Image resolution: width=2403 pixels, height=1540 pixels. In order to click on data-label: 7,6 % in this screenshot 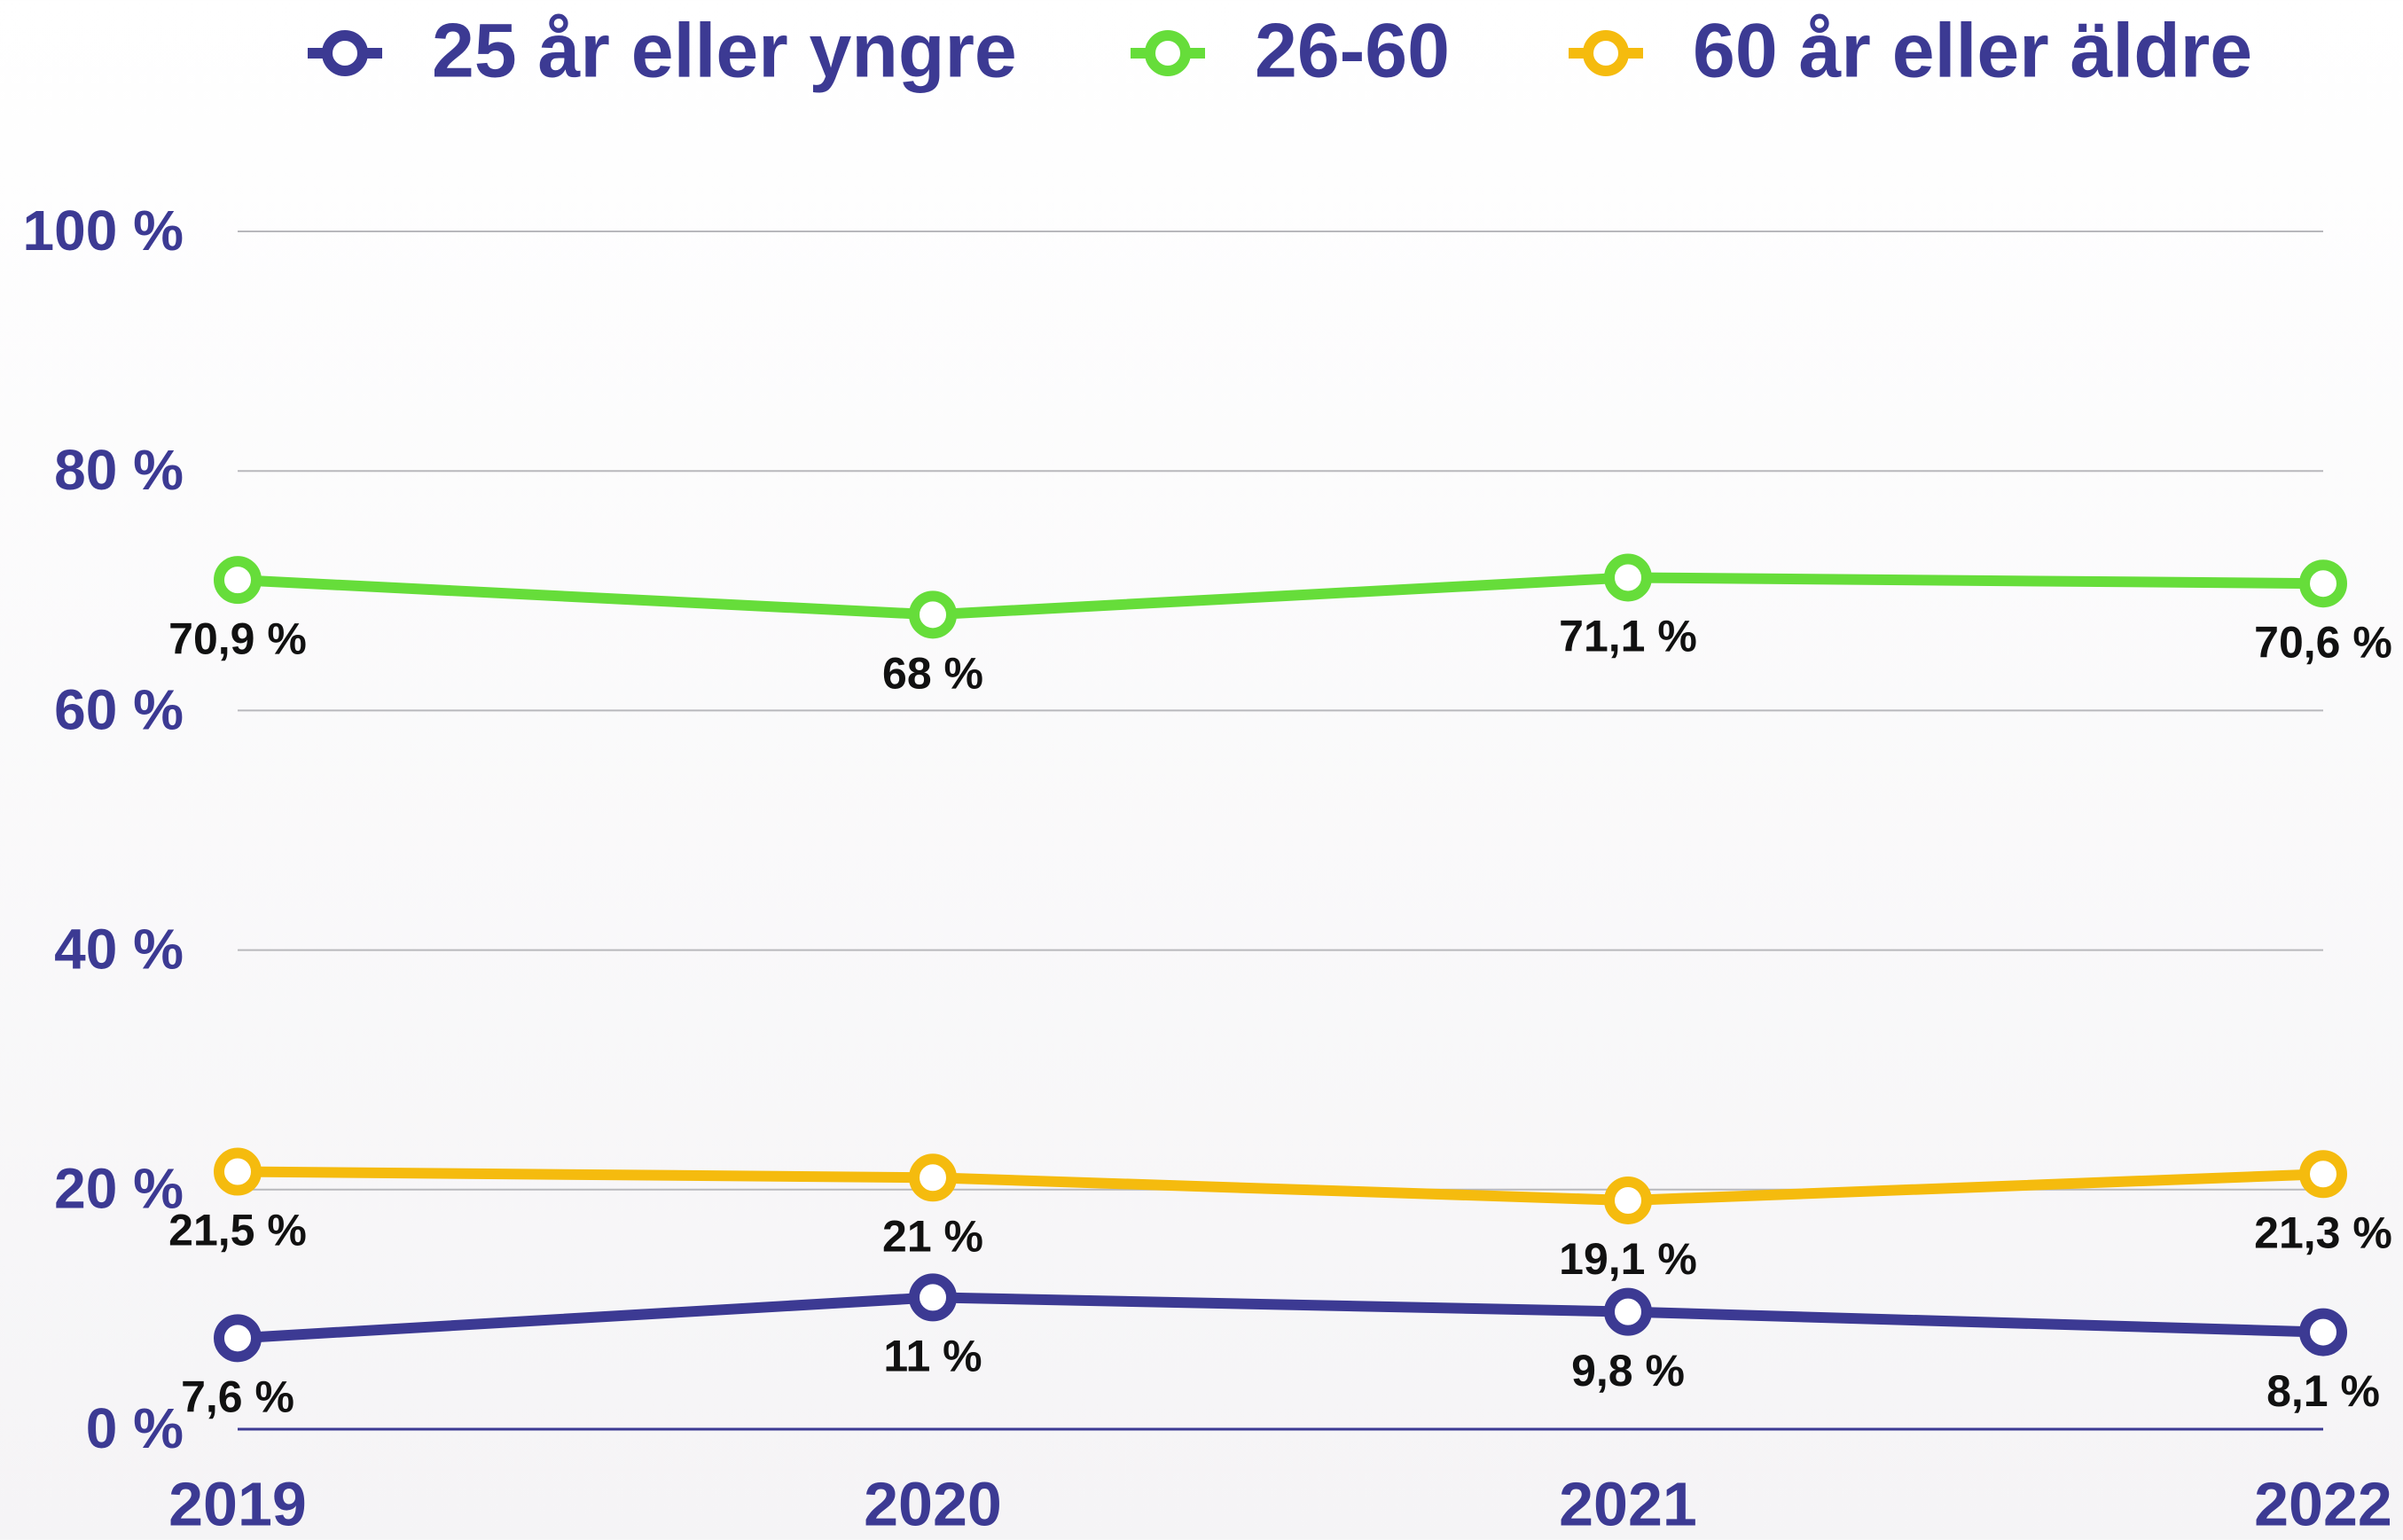, I will do `click(237, 1397)`.